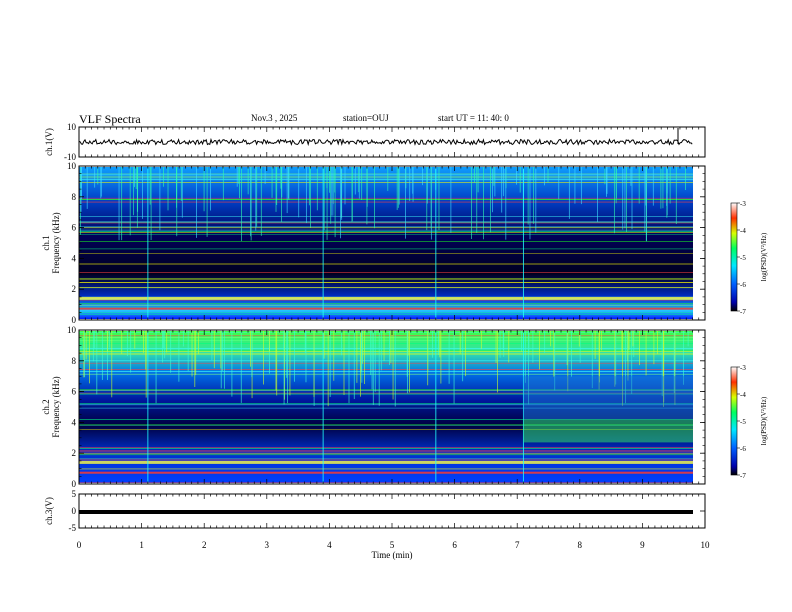  Describe the element at coordinates (49, 511) in the screenshot. I see `y-axis-title: ch.3(V)` at that location.